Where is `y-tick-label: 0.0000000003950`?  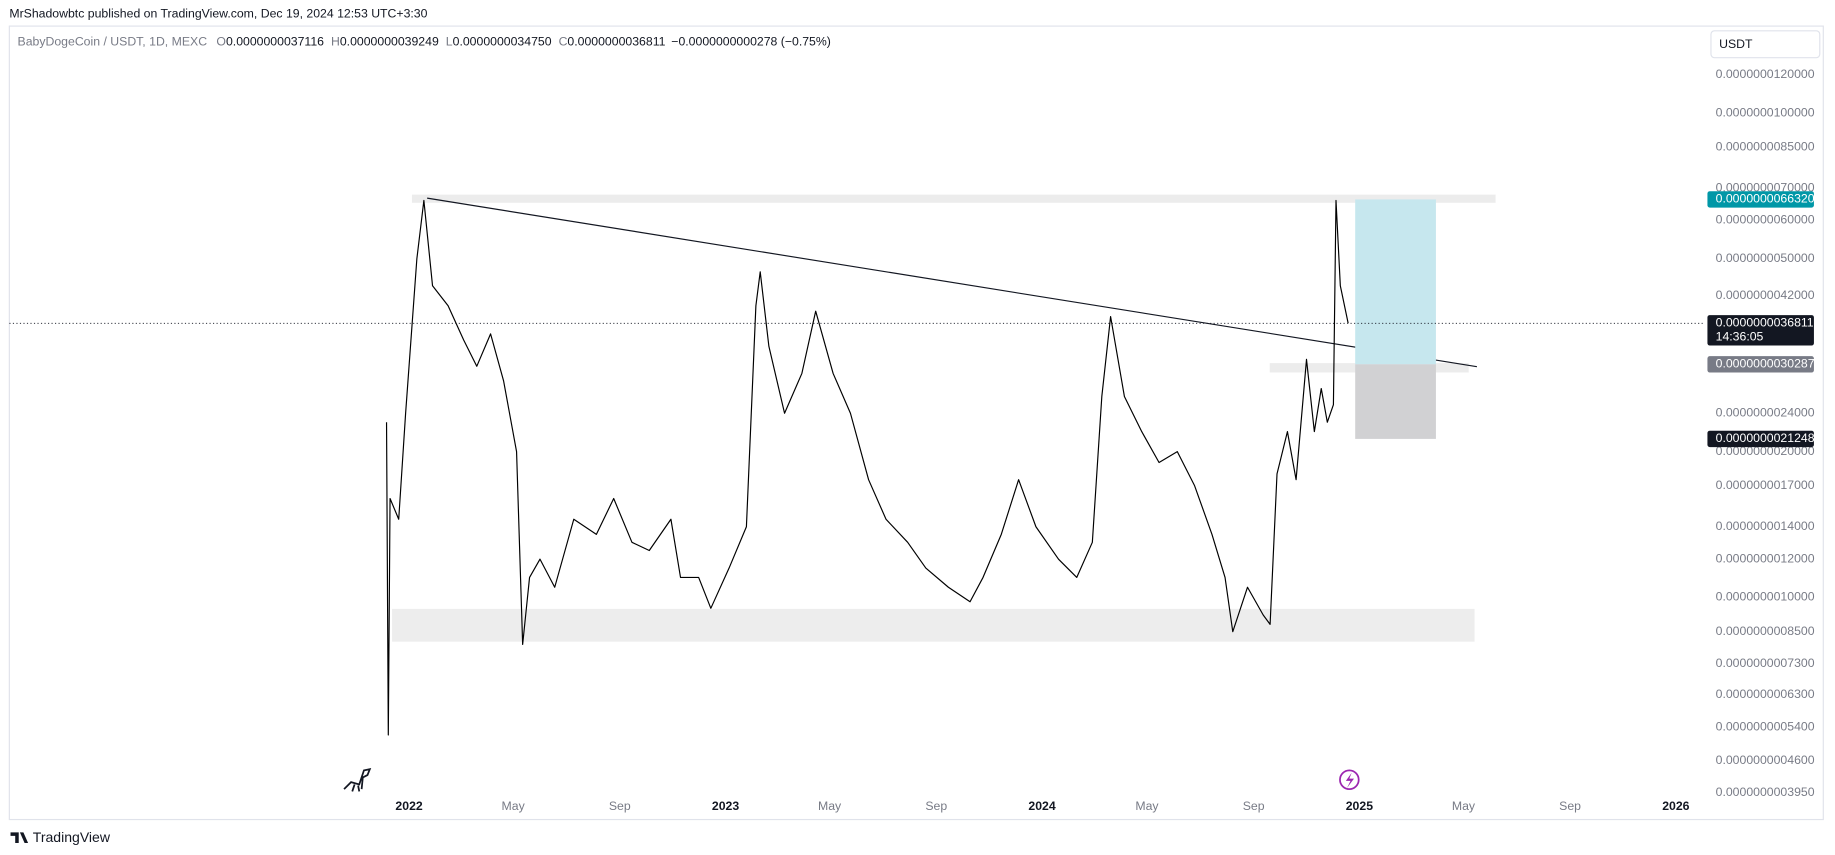
y-tick-label: 0.0000000003950 is located at coordinates (1765, 792).